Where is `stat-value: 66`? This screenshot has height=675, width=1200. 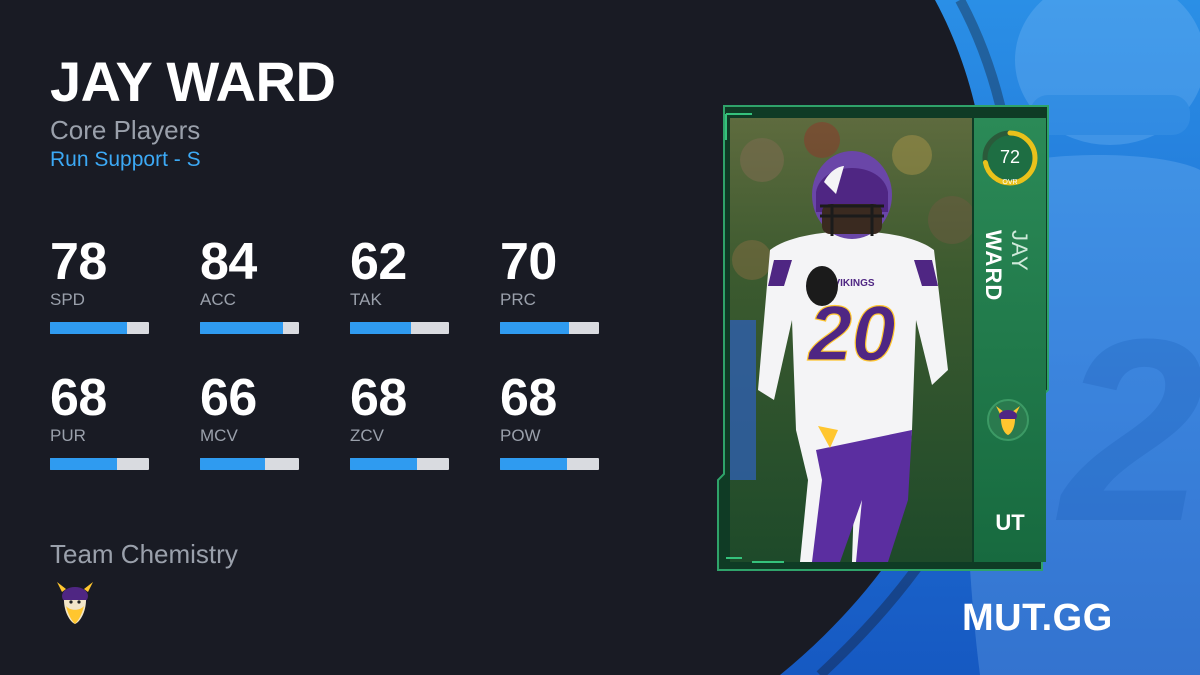
stat-value: 66 is located at coordinates (228, 398).